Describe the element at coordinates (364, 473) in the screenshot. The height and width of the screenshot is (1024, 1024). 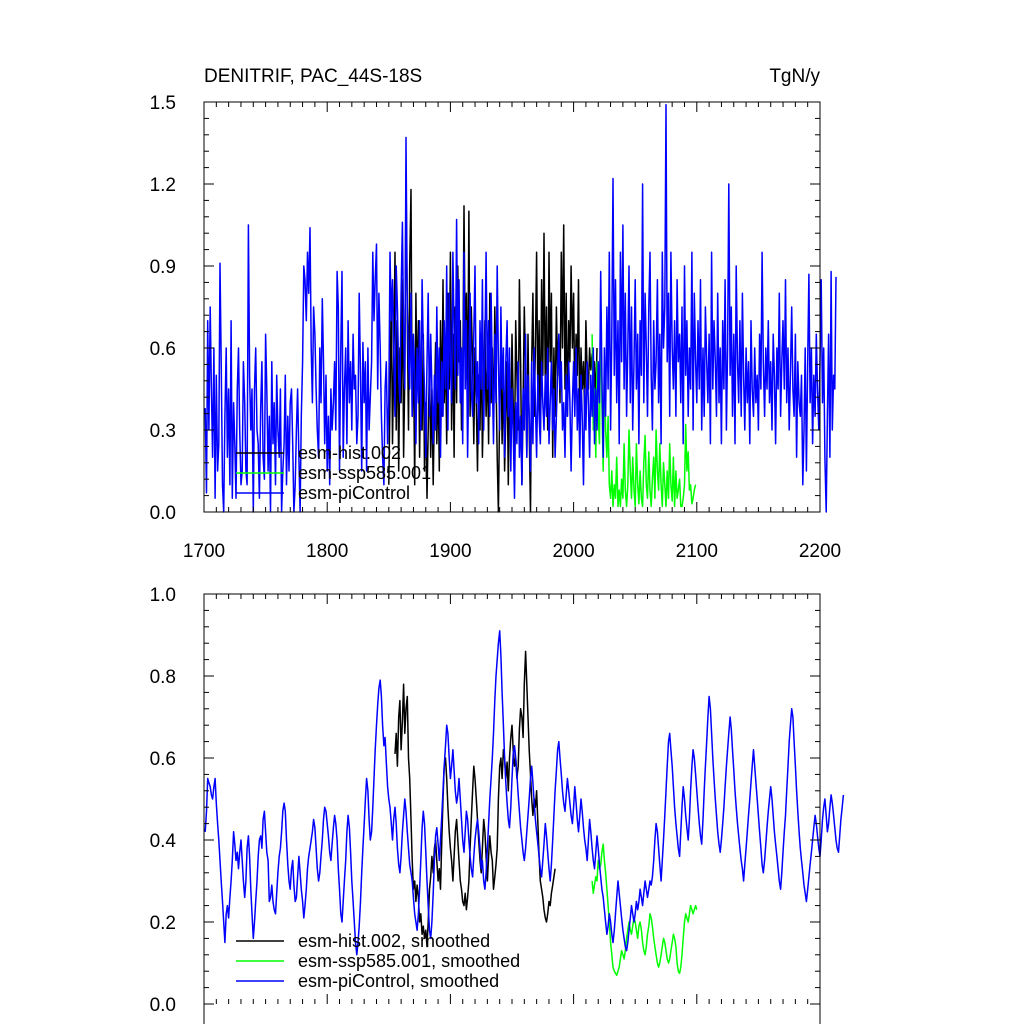
I see `legend-label-top-2: esm-ssp585.001` at that location.